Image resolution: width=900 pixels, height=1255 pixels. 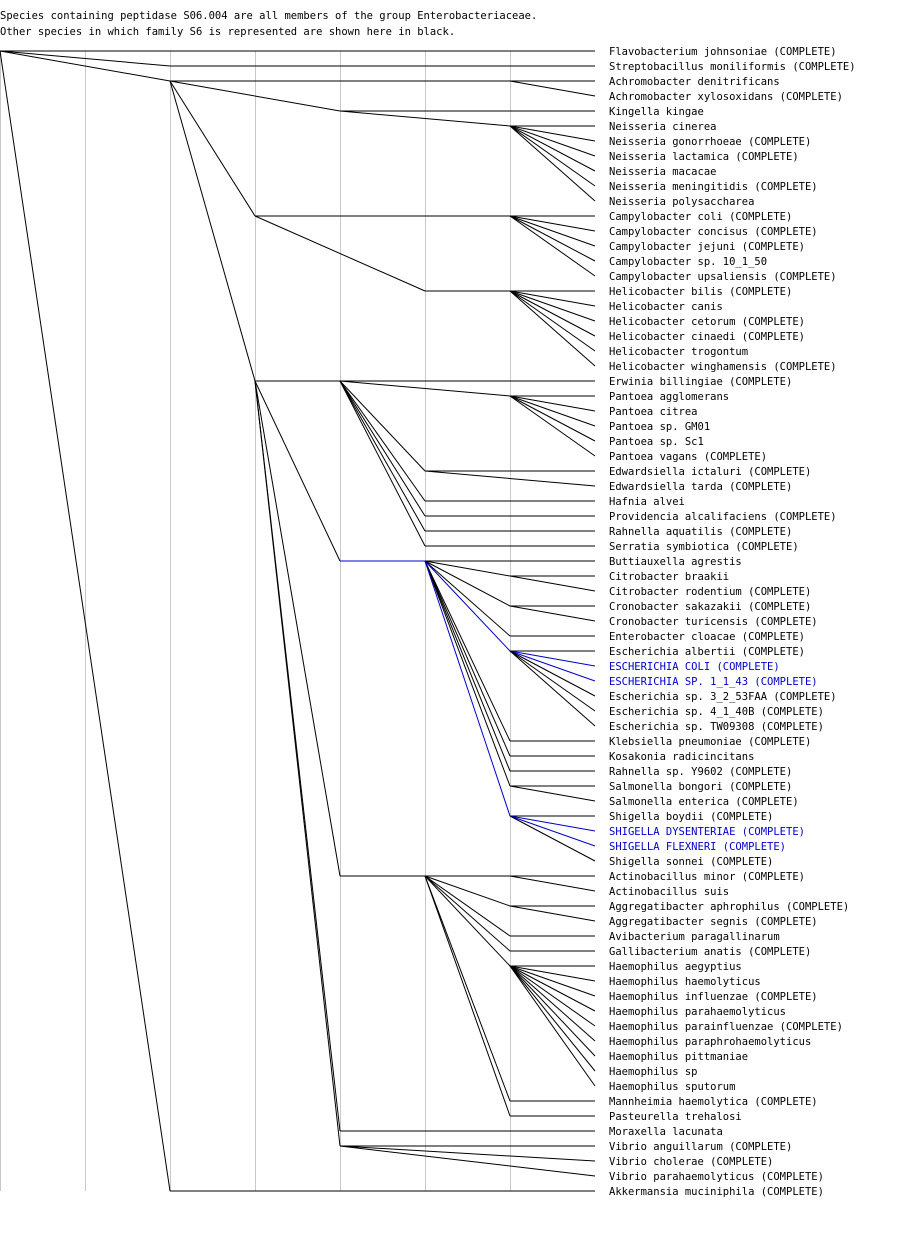 I want to click on species-label: Hafnia alvei, so click(x=647, y=502).